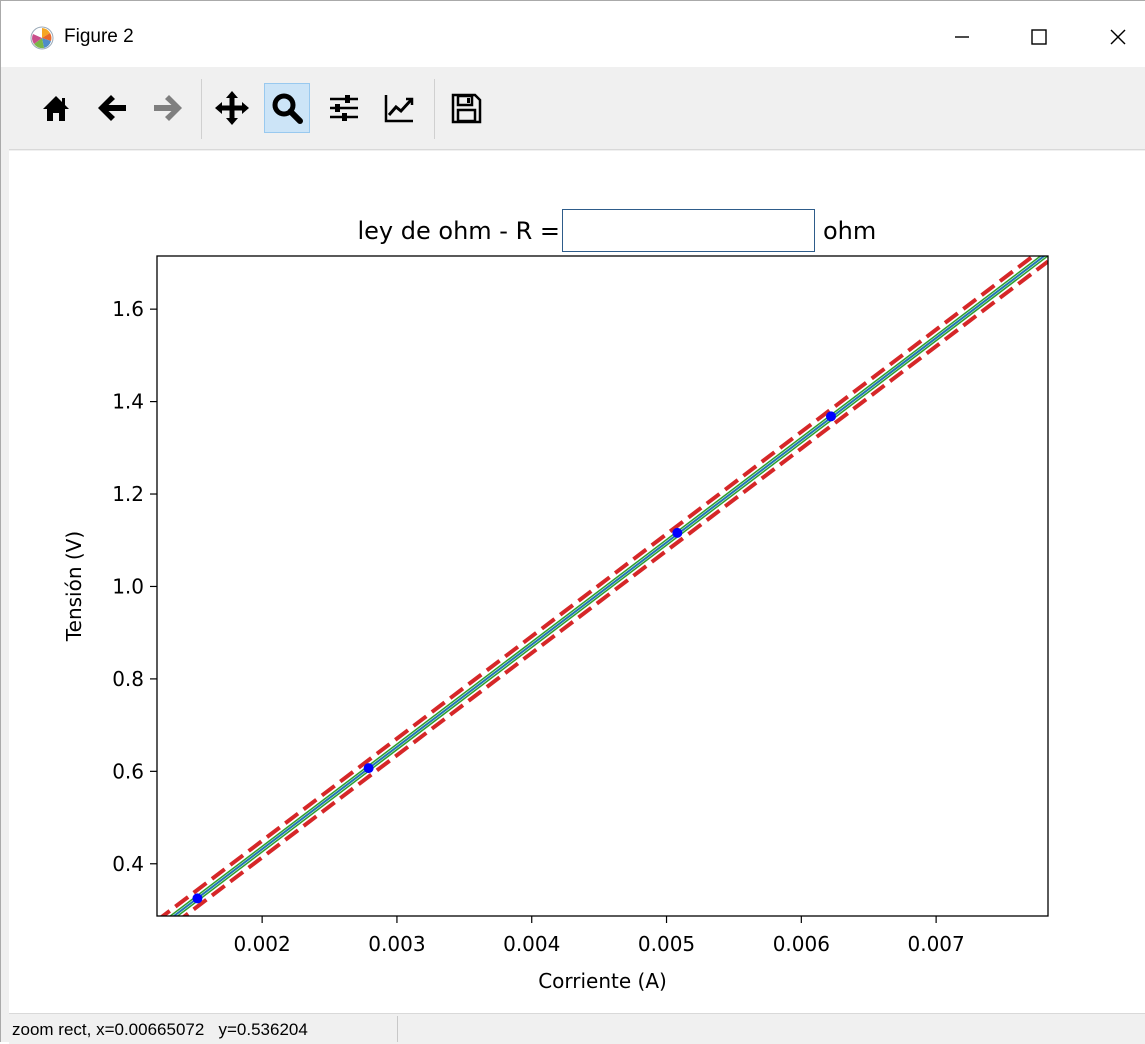 This screenshot has width=1145, height=1044. I want to click on y-tick-label: 1.0, so click(128, 586).